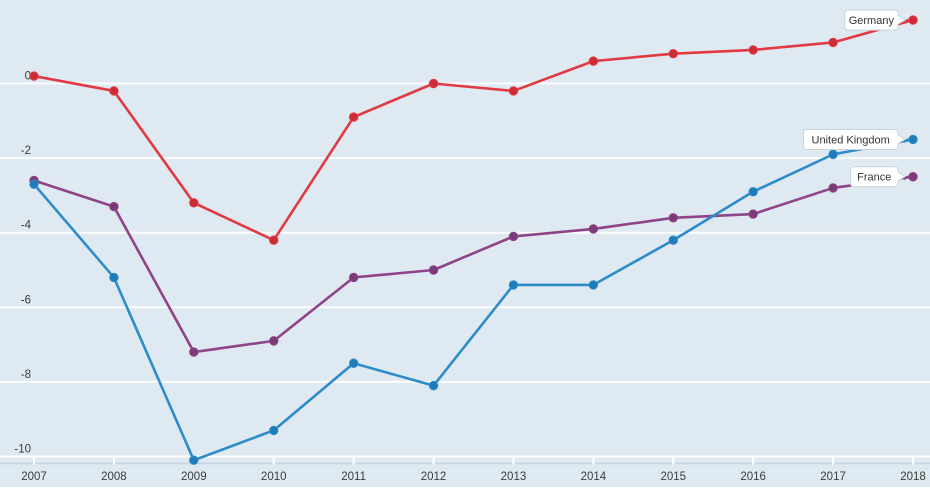 This screenshot has height=492, width=930. I want to click on data-point-united-kingdom-2015, so click(673, 240).